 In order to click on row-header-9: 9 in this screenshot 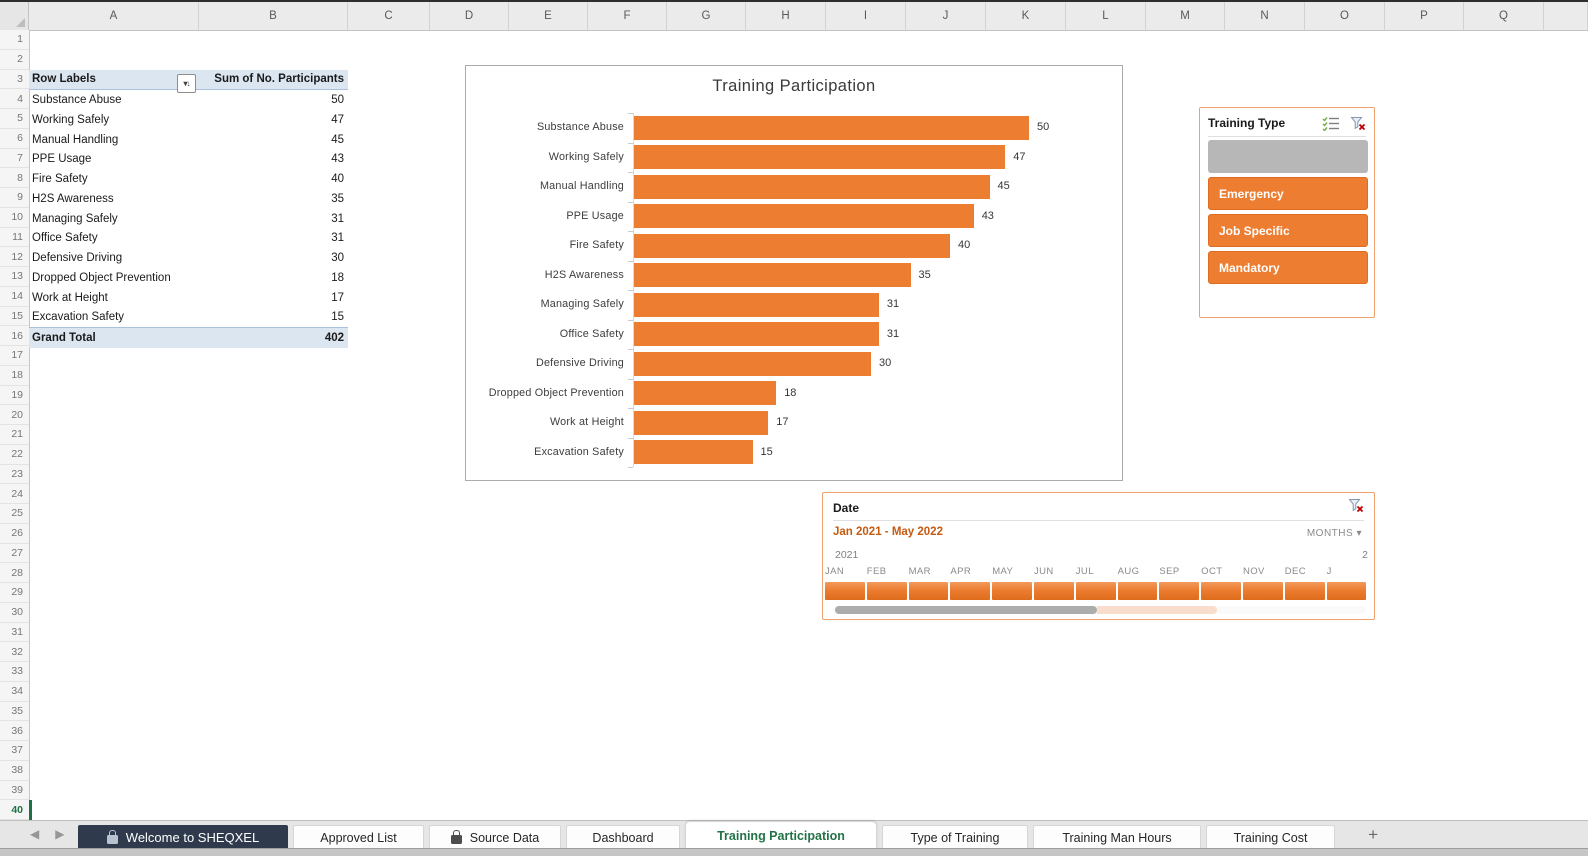, I will do `click(14, 198)`.